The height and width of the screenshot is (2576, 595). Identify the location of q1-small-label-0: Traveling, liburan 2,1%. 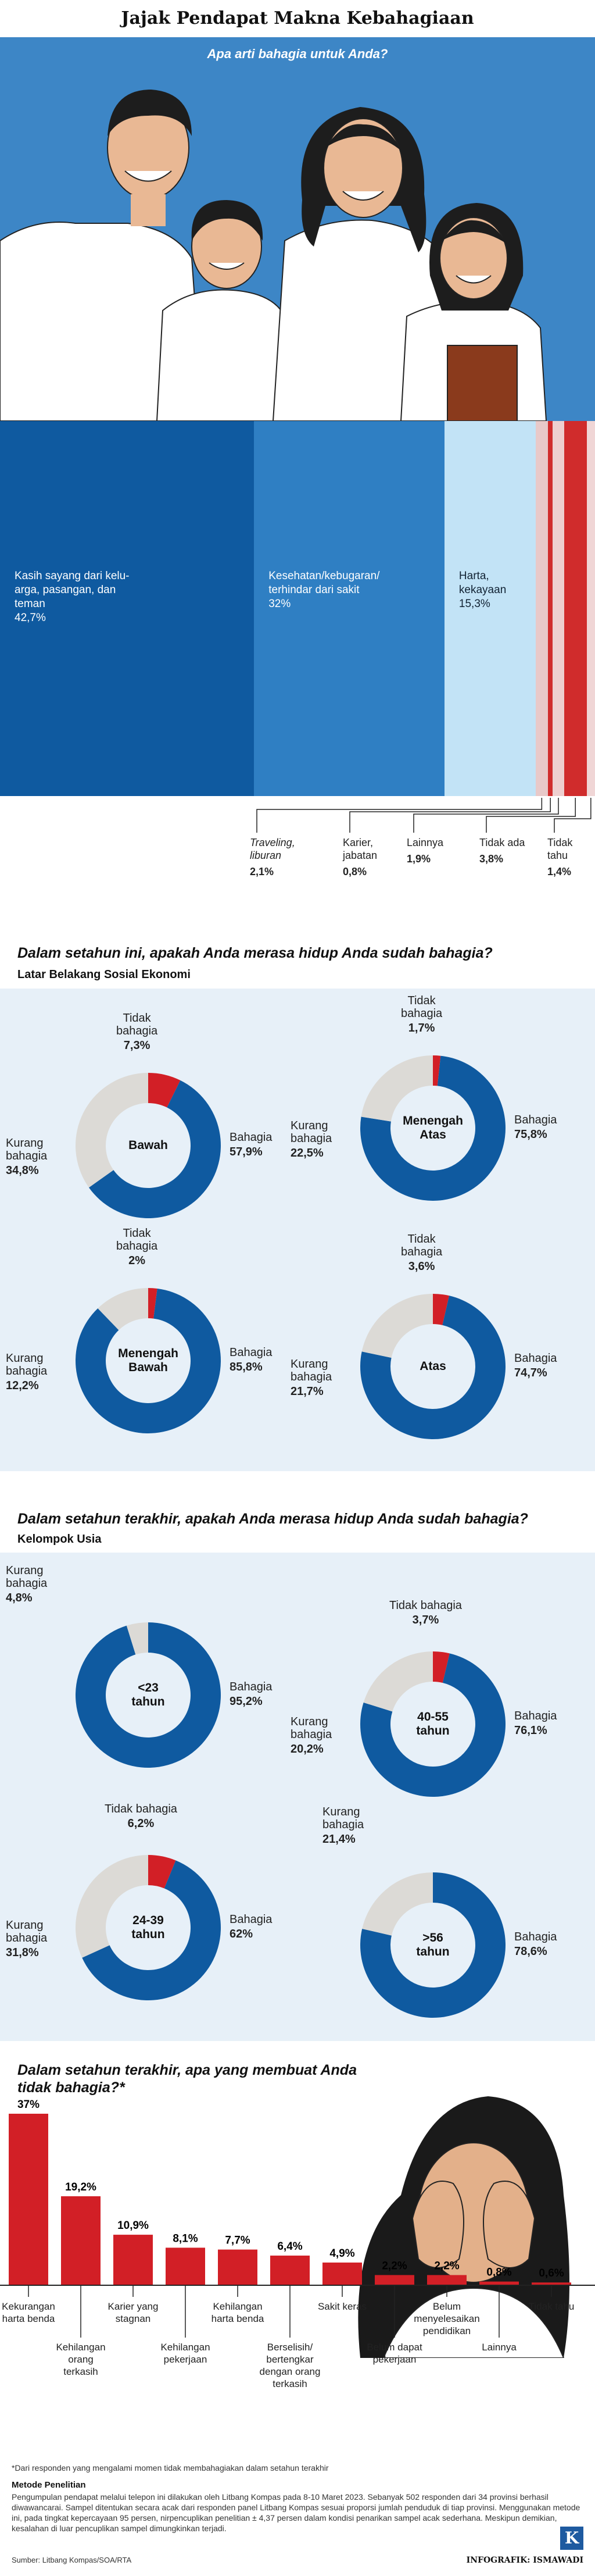
(272, 857).